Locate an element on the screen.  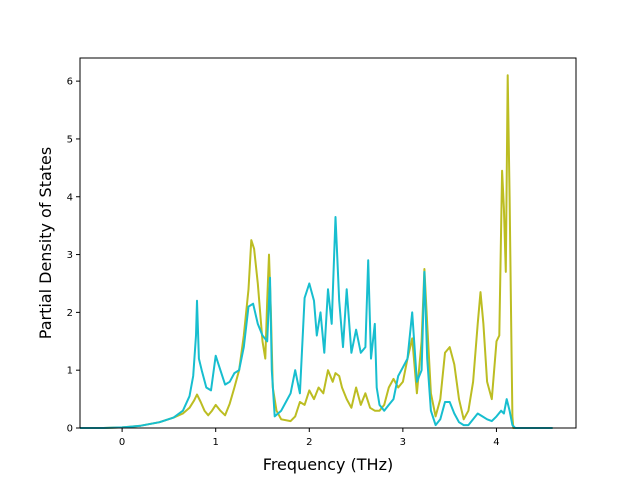
x-tick-label: 2 is located at coordinates (309, 442).